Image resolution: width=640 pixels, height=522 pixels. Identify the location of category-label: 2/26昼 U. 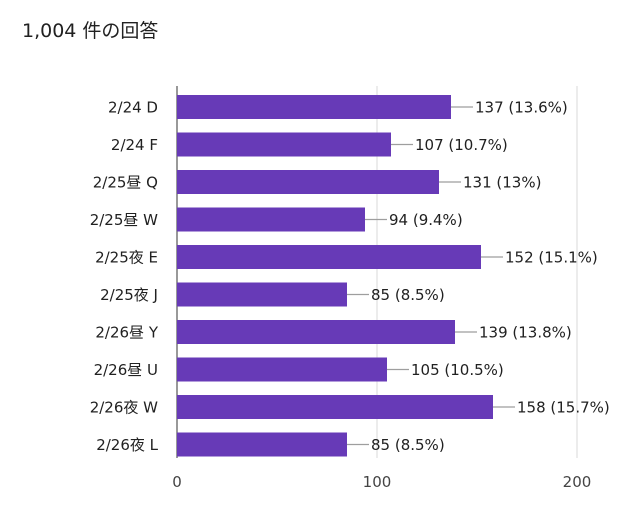
(126, 370).